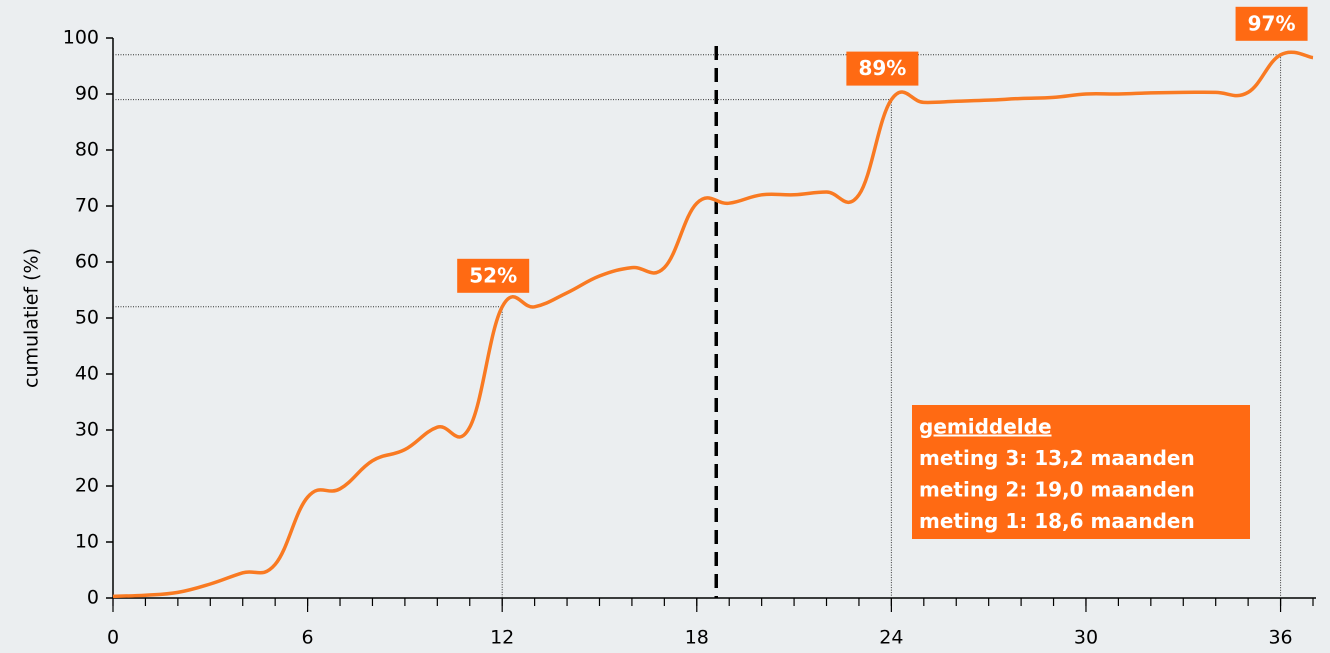  I want to click on annotation-label: 97%, so click(1272, 23).